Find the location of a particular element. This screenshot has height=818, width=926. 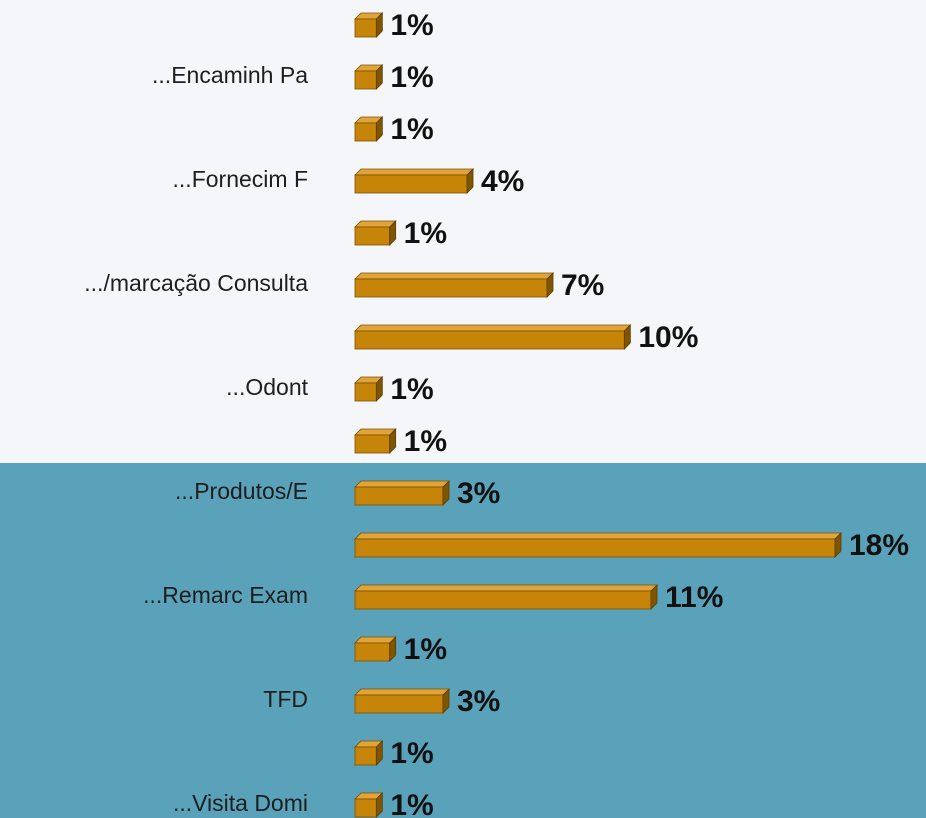

category-label: .../marcação Consulta is located at coordinates (196, 283).